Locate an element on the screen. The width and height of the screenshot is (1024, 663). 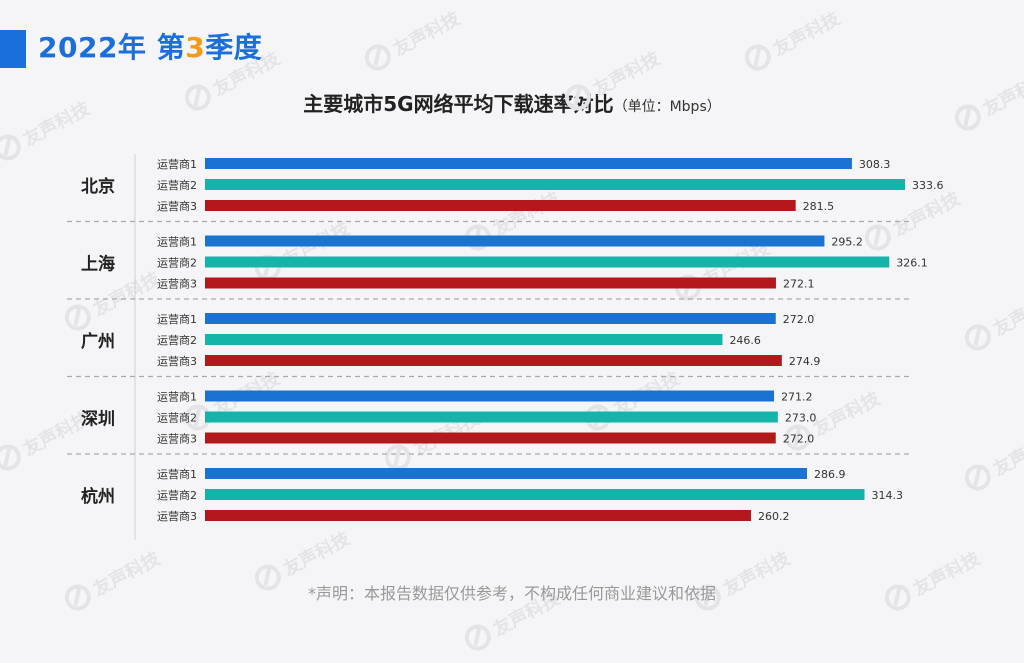
year-label: 2022年 is located at coordinates (92, 47).